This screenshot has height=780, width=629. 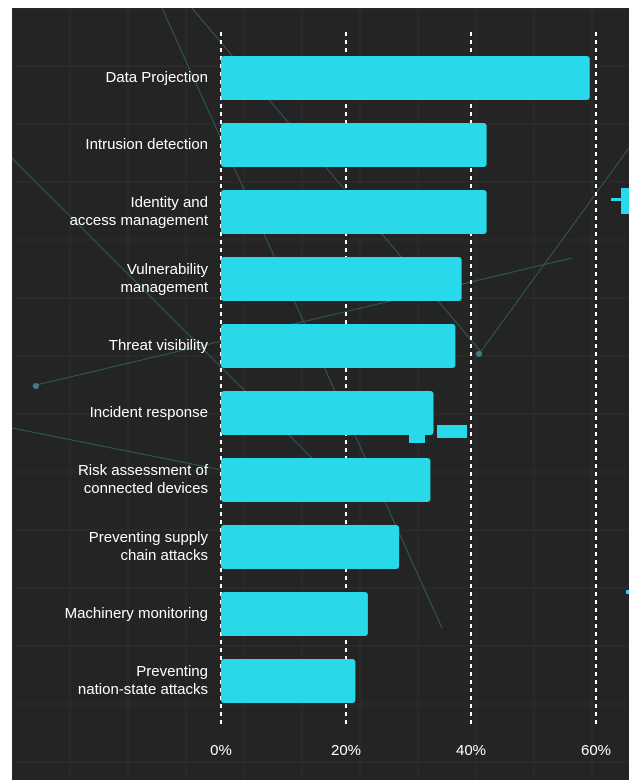 What do you see at coordinates (221, 750) in the screenshot?
I see `x-tick-label: 0%` at bounding box center [221, 750].